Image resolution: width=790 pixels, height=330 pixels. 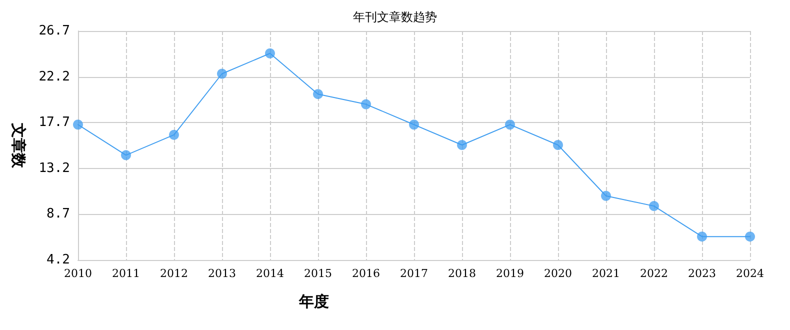 What do you see at coordinates (19, 145) in the screenshot?
I see `y-axis-title: 文章数` at bounding box center [19, 145].